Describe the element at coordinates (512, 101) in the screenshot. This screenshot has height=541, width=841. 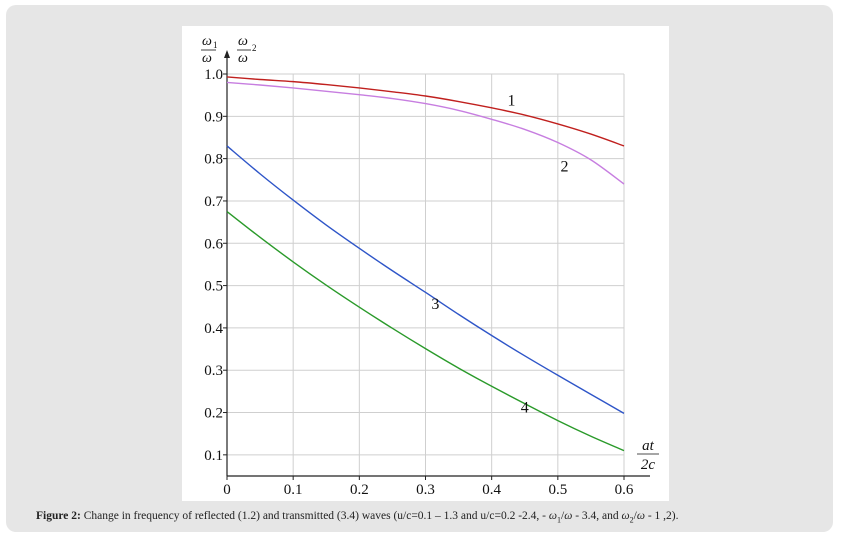
I see `series-label-1: 1` at that location.